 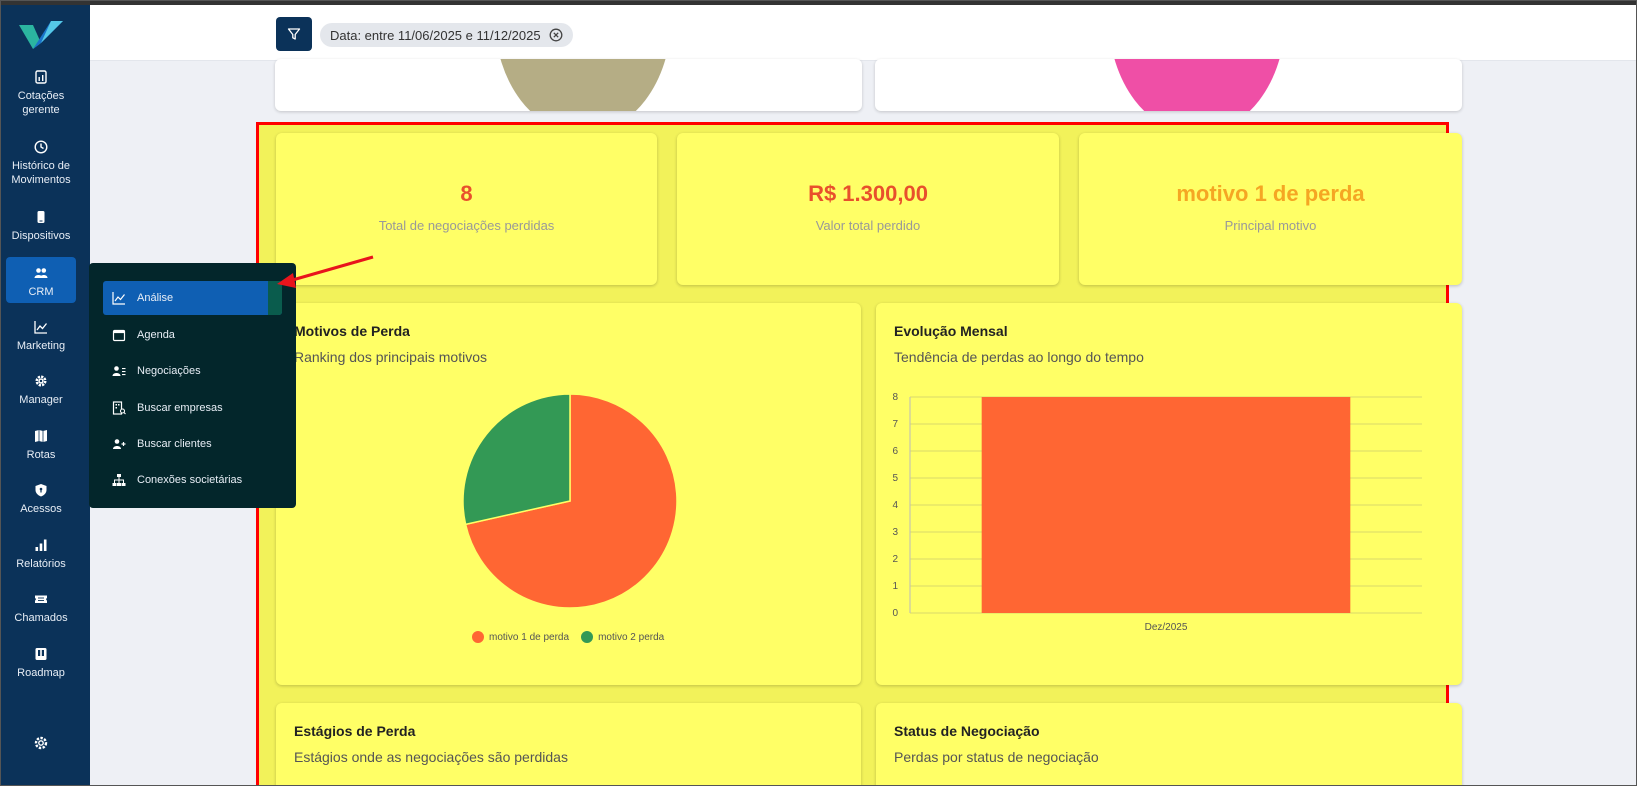 What do you see at coordinates (41, 273) in the screenshot?
I see `users-icon` at bounding box center [41, 273].